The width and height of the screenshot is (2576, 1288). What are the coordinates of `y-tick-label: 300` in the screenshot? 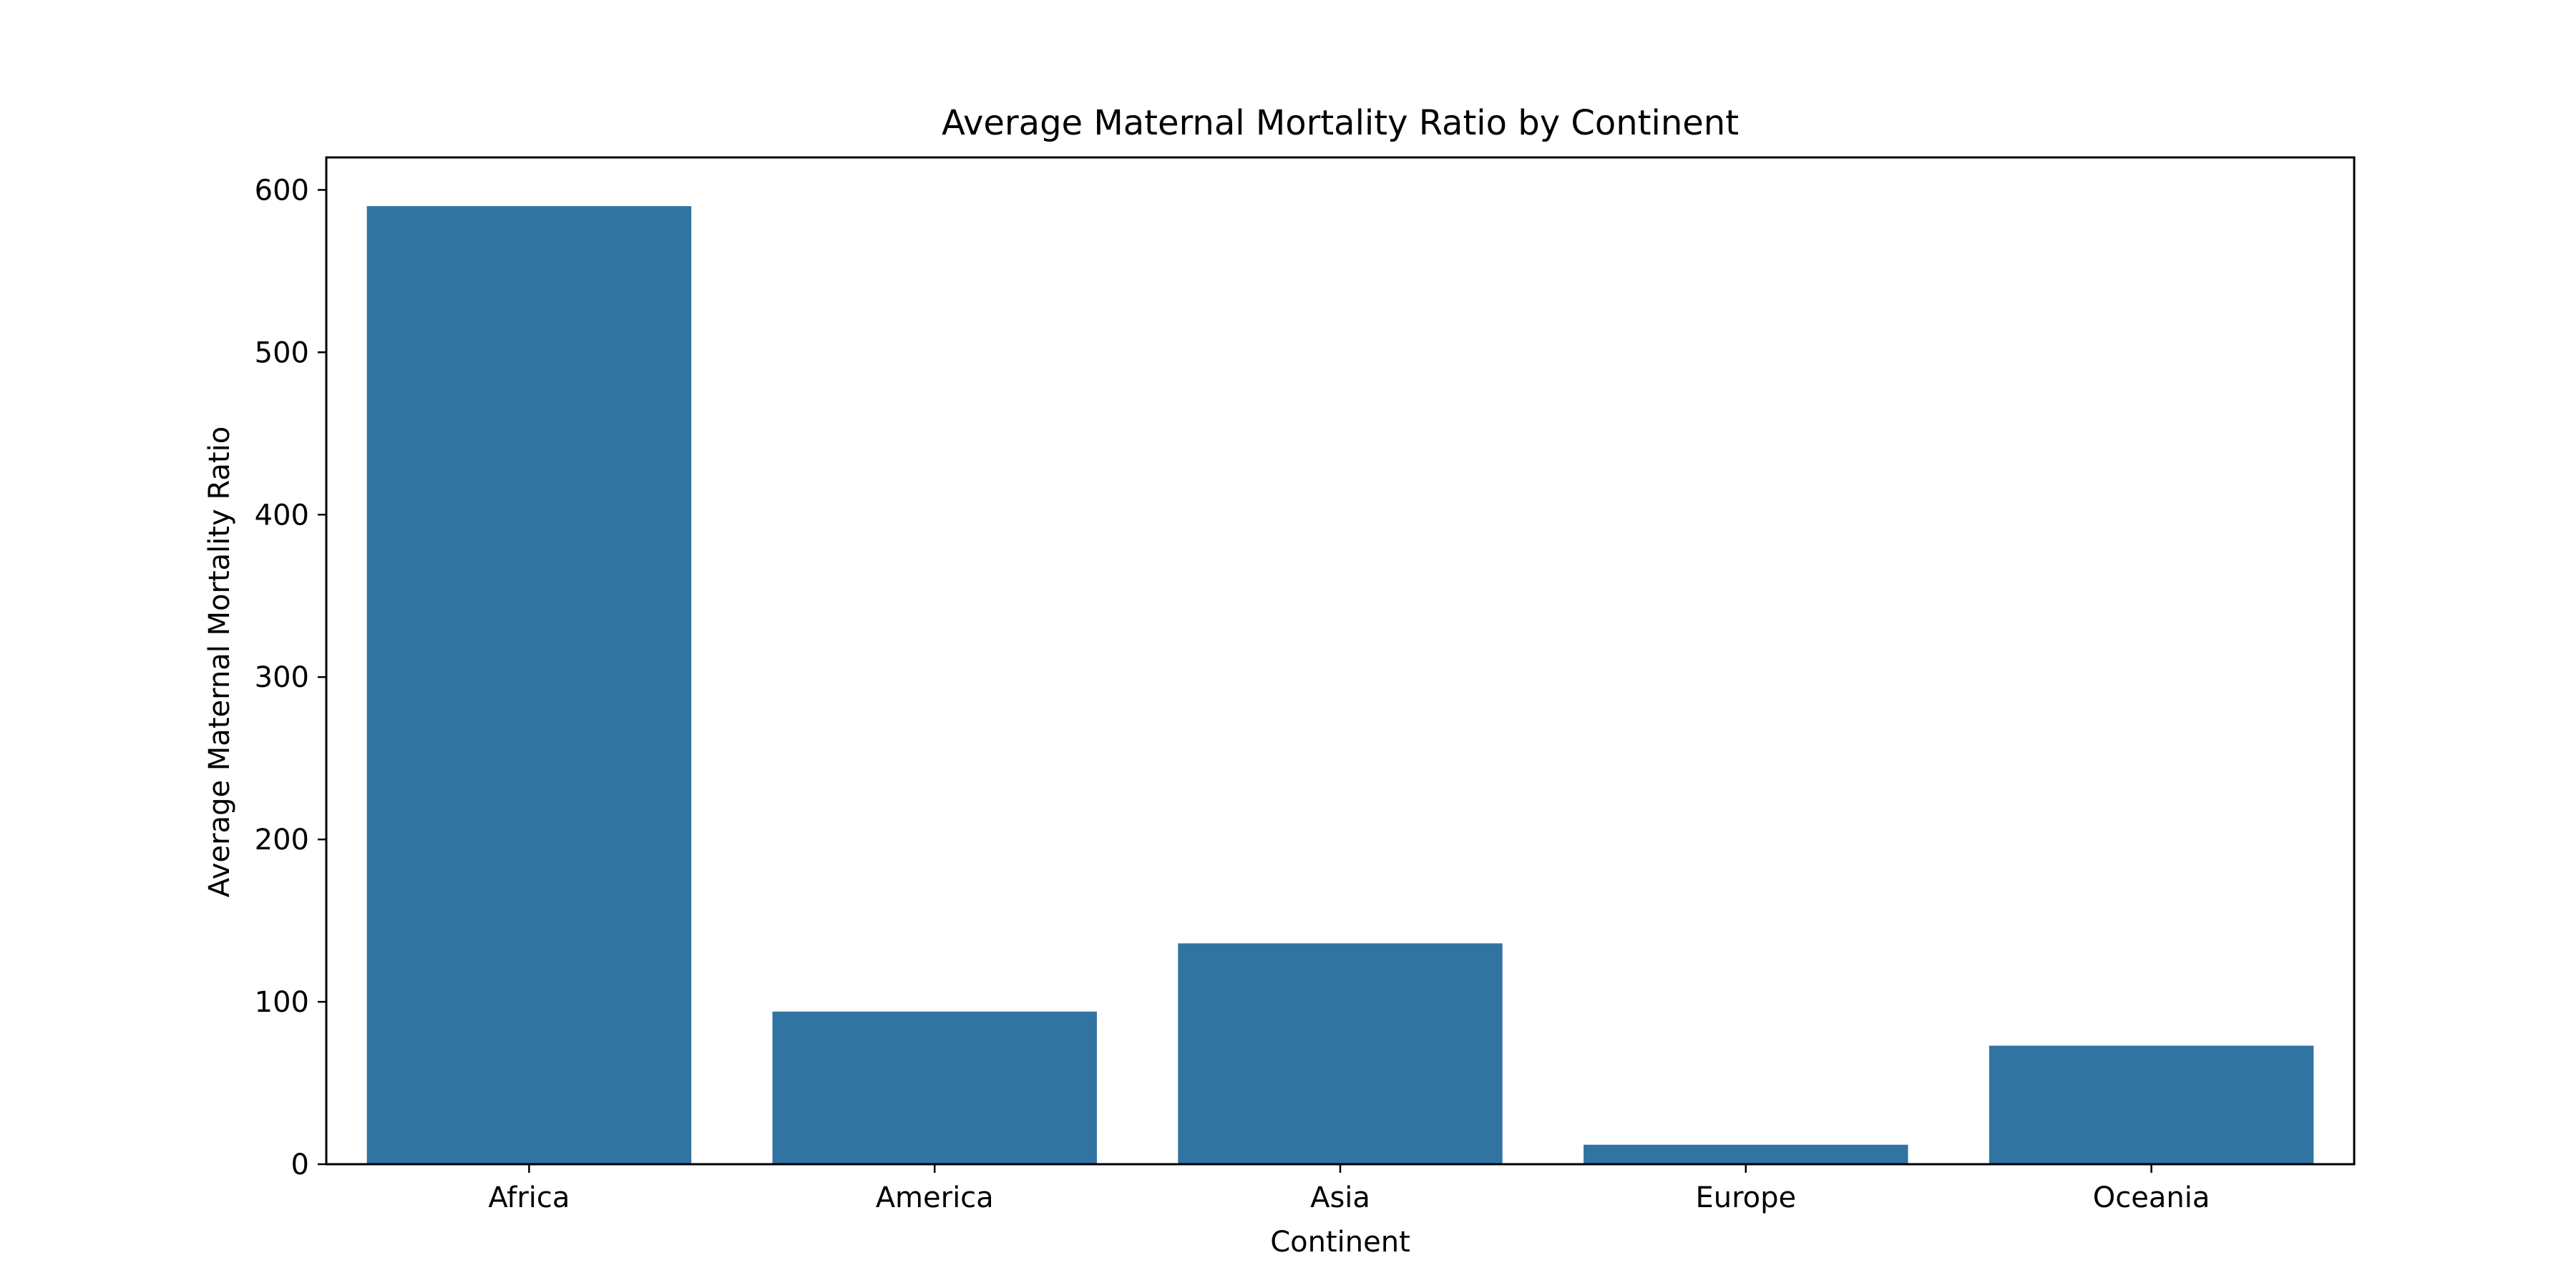 It's located at (282, 677).